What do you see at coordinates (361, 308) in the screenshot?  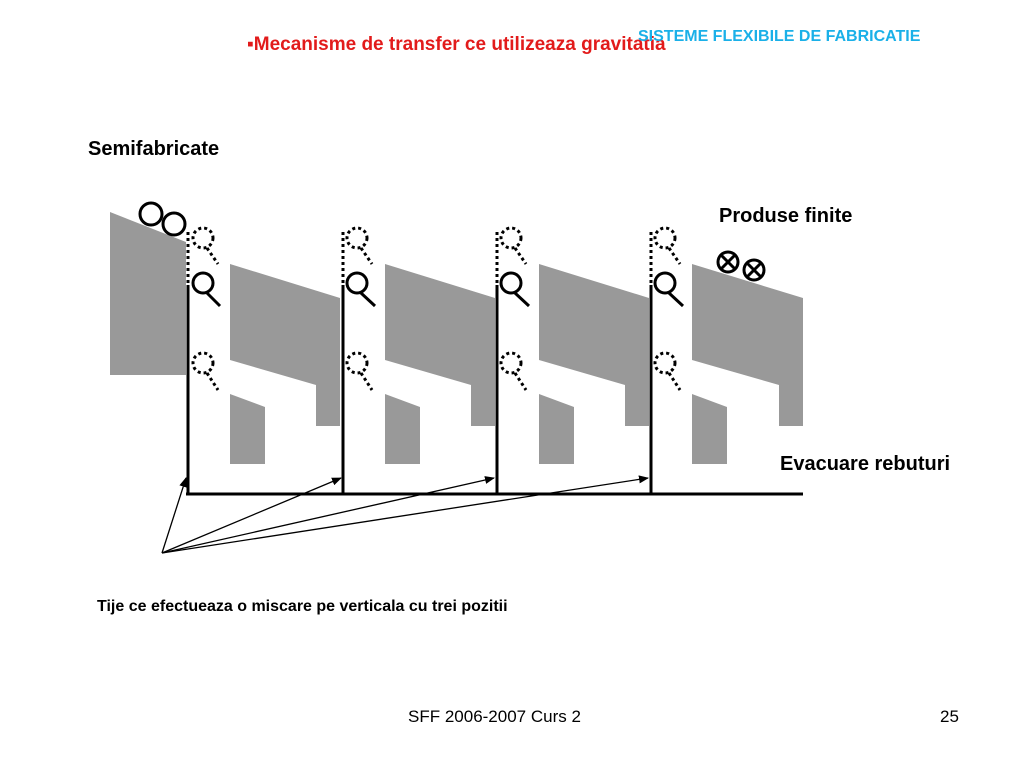 I see `station-2-parts` at bounding box center [361, 308].